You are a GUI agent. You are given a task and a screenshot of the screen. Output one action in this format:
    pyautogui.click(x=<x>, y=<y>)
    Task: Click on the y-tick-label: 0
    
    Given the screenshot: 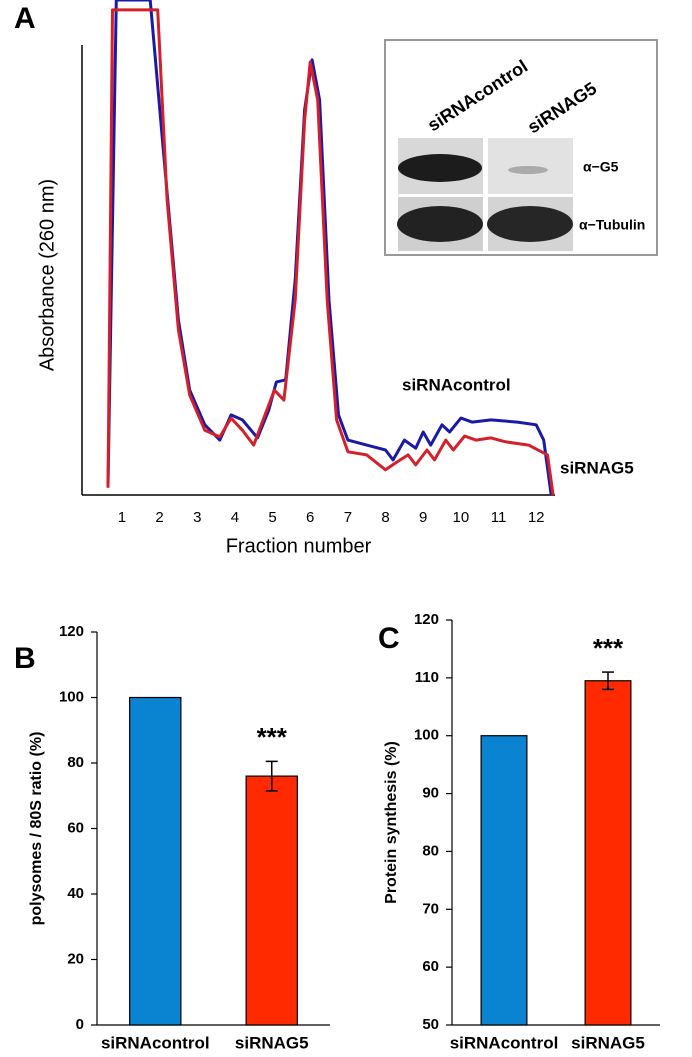 What is the action you would take?
    pyautogui.click(x=80, y=1024)
    